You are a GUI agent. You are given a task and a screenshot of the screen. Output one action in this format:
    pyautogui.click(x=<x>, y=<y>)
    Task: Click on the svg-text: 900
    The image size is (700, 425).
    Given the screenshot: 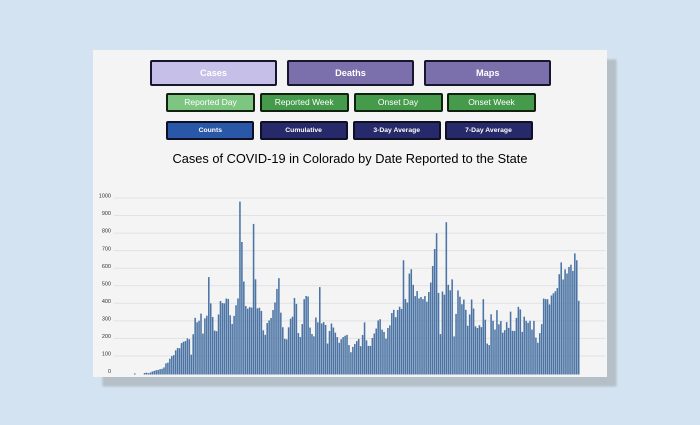 What is the action you would take?
    pyautogui.click(x=106, y=214)
    